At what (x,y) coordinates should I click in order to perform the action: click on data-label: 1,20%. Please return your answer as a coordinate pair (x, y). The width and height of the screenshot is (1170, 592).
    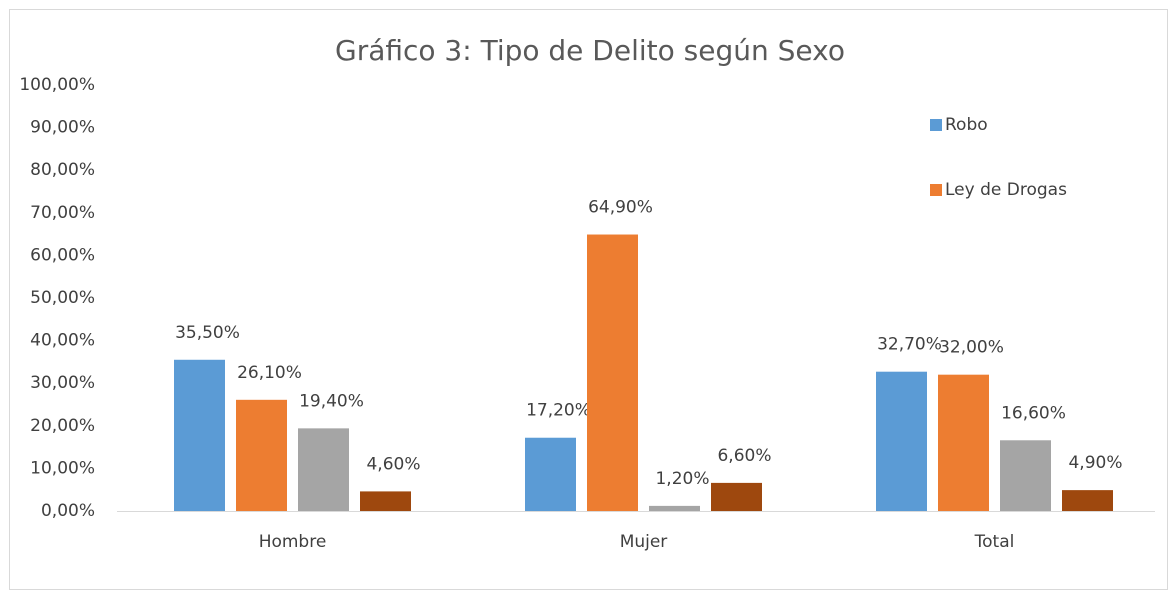
    Looking at the image, I should click on (682, 479).